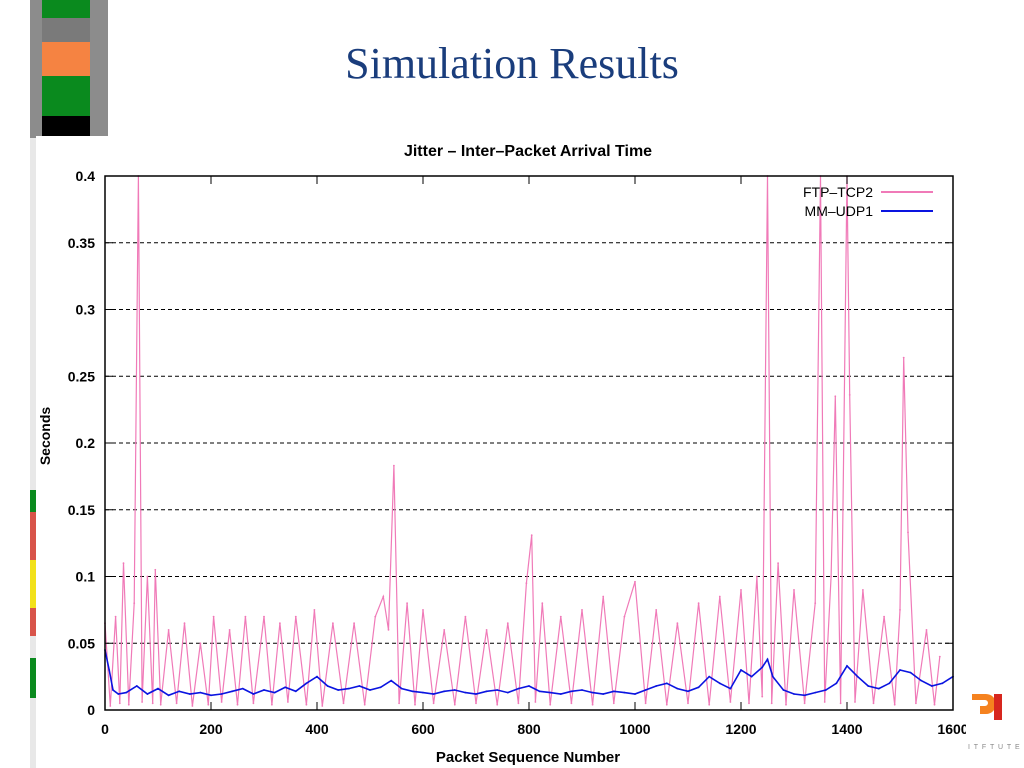 The width and height of the screenshot is (1024, 768). Describe the element at coordinates (740, 729) in the screenshot. I see `x-tick-label: 1200` at that location.